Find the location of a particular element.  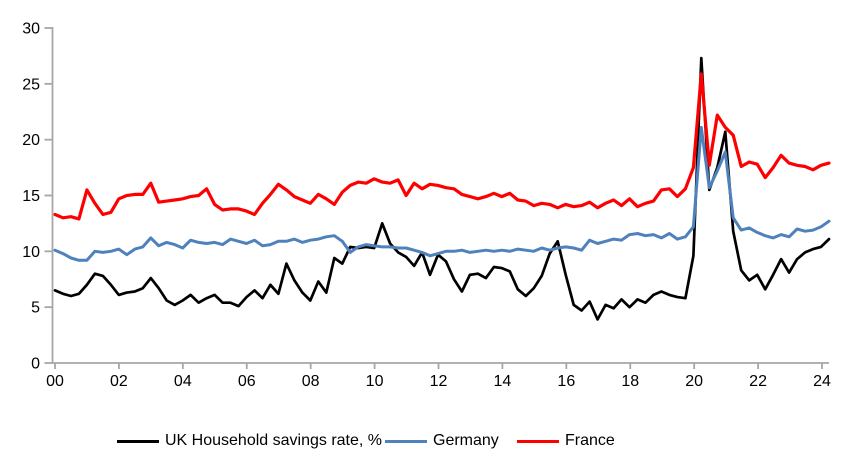

y-tick-label: 15 is located at coordinates (31, 196).